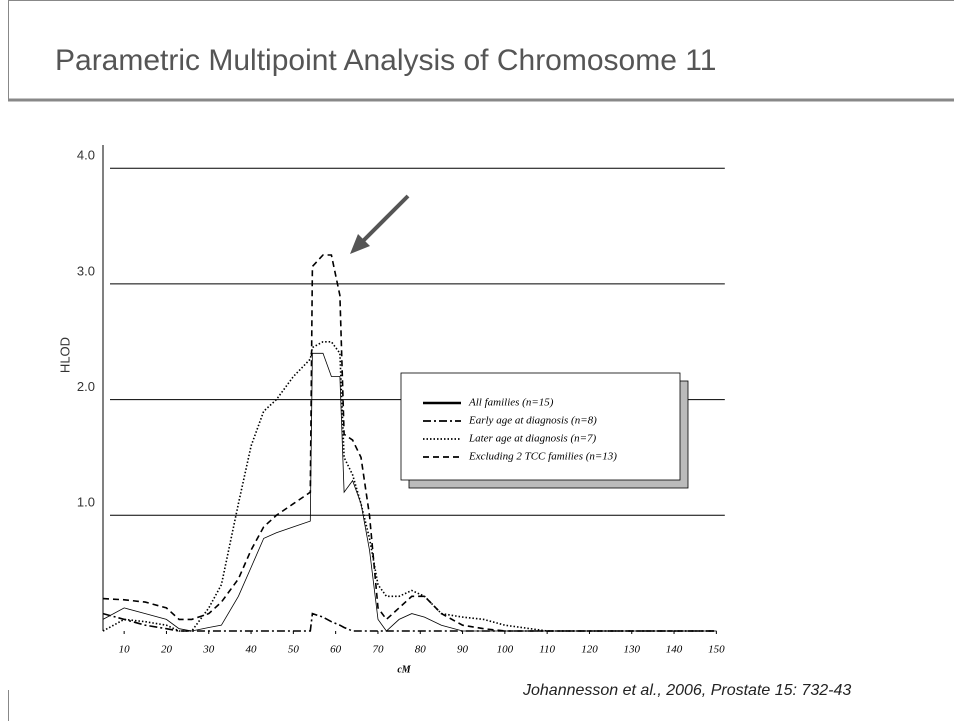  Describe the element at coordinates (294, 650) in the screenshot. I see `x-tick-label: 50` at that location.